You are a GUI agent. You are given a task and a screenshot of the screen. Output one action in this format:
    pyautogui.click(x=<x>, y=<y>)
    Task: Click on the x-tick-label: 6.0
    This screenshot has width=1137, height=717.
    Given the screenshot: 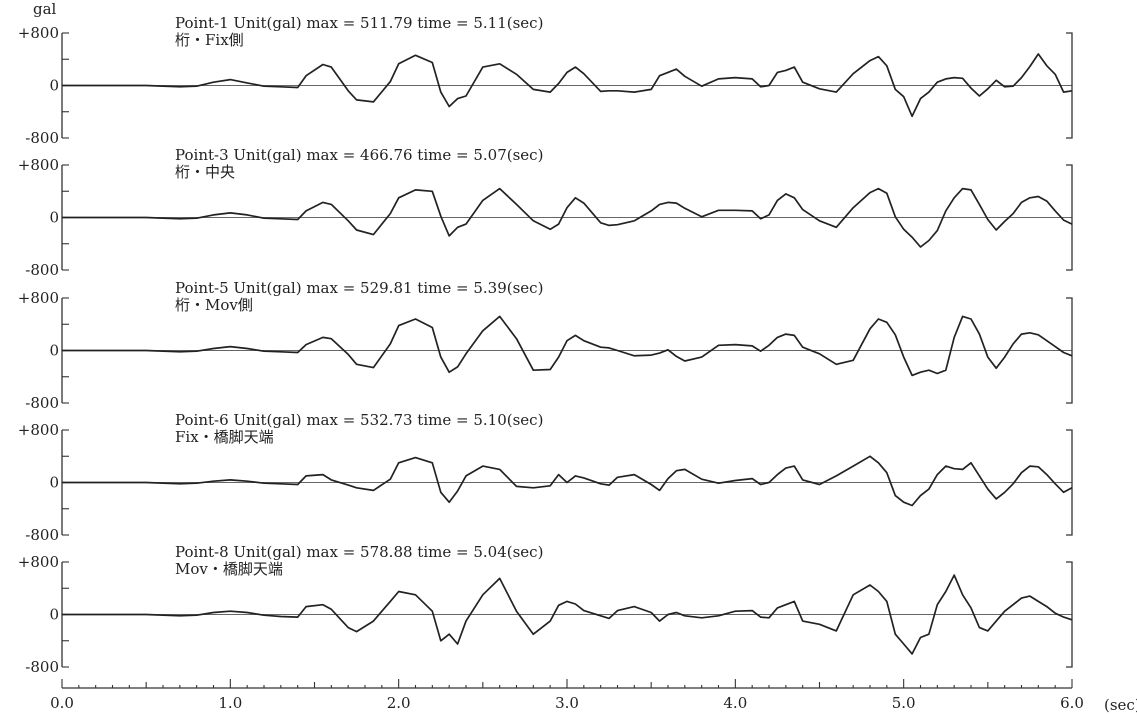 What is the action you would take?
    pyautogui.click(x=1072, y=703)
    